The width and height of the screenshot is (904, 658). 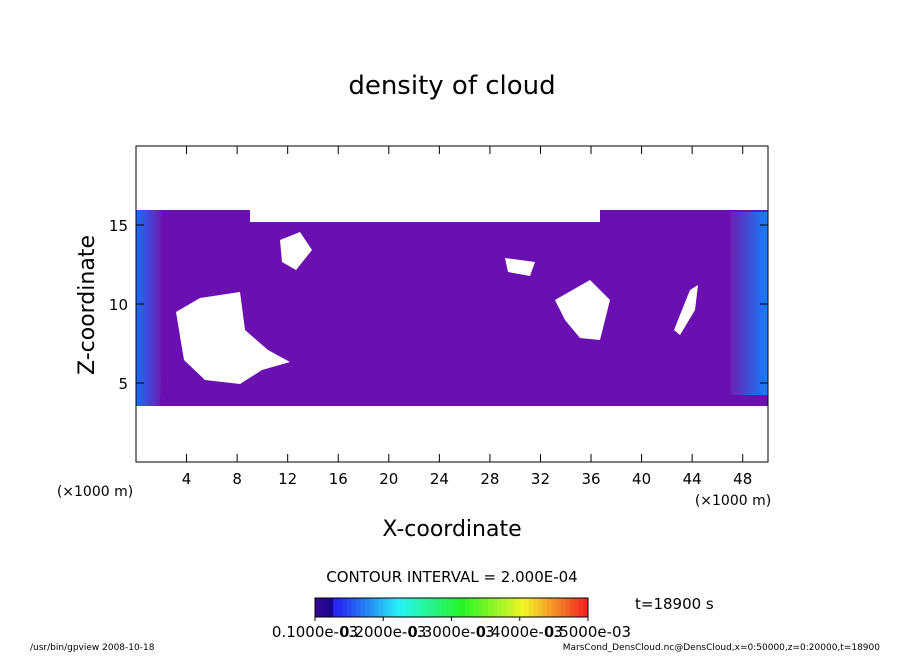 I want to click on footer-left: /usr/bin/gpview 2008-10-18, so click(x=92, y=648).